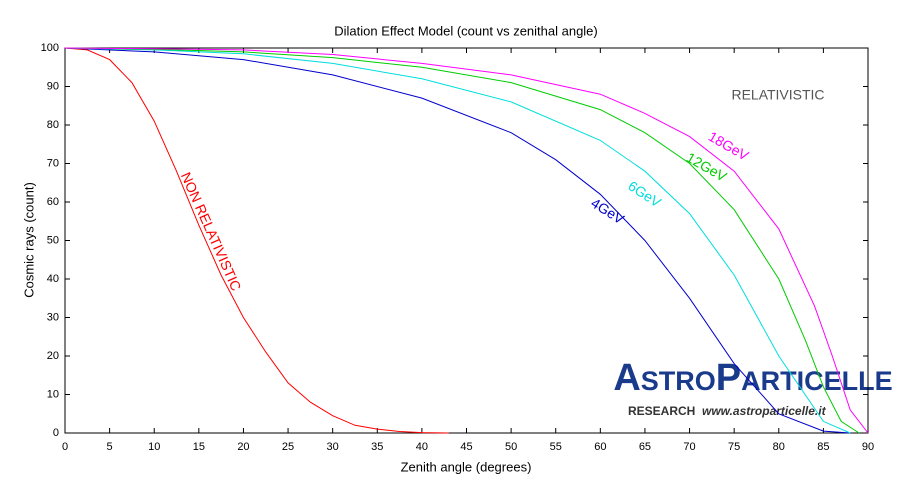  What do you see at coordinates (752, 378) in the screenshot?
I see `logo-text: AstroParticelle` at bounding box center [752, 378].